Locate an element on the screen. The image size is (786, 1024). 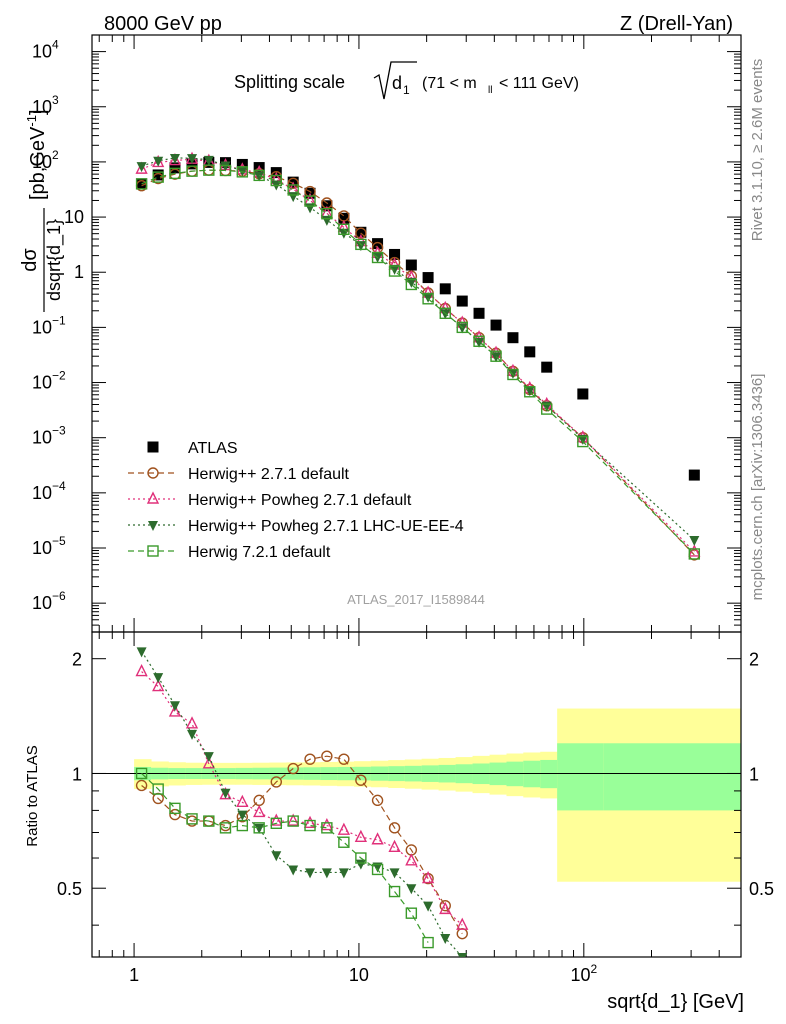
ratio-y-tick-label: 2 is located at coordinates (77, 660).